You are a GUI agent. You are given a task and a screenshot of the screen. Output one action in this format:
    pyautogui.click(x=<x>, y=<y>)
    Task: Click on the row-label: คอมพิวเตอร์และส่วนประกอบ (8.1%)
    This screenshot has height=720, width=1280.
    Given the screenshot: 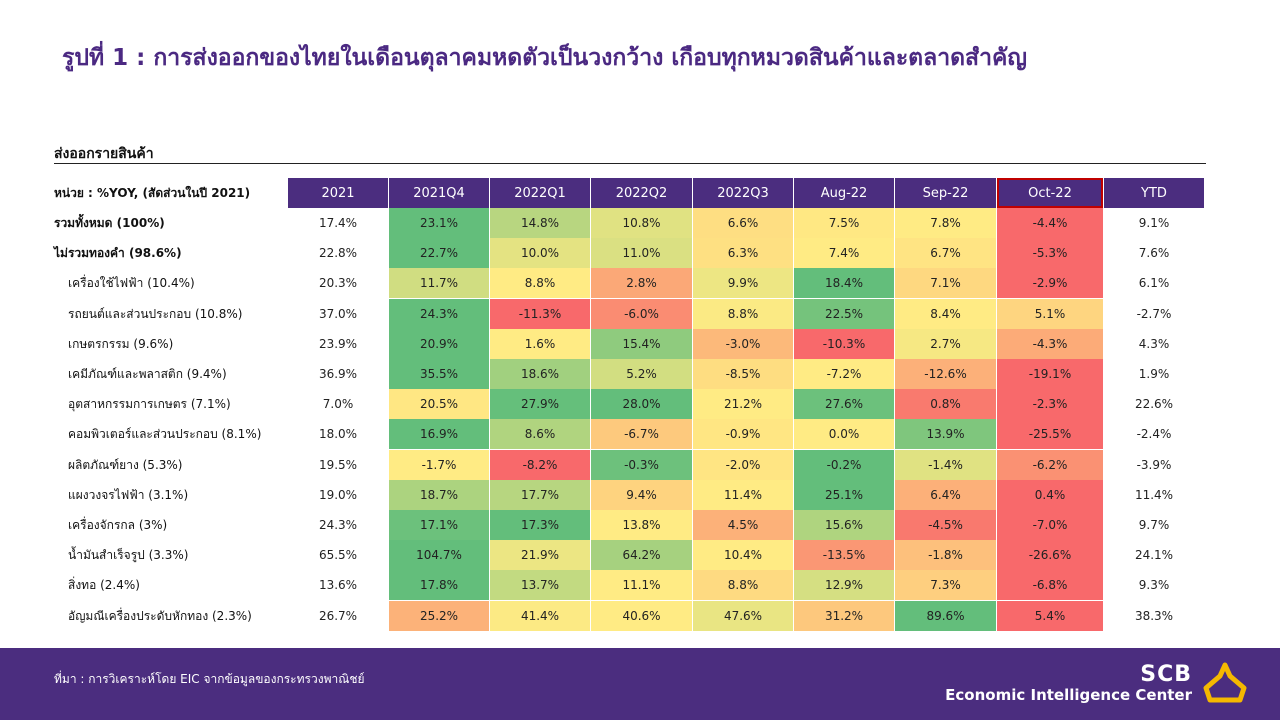 What is the action you would take?
    pyautogui.click(x=165, y=434)
    